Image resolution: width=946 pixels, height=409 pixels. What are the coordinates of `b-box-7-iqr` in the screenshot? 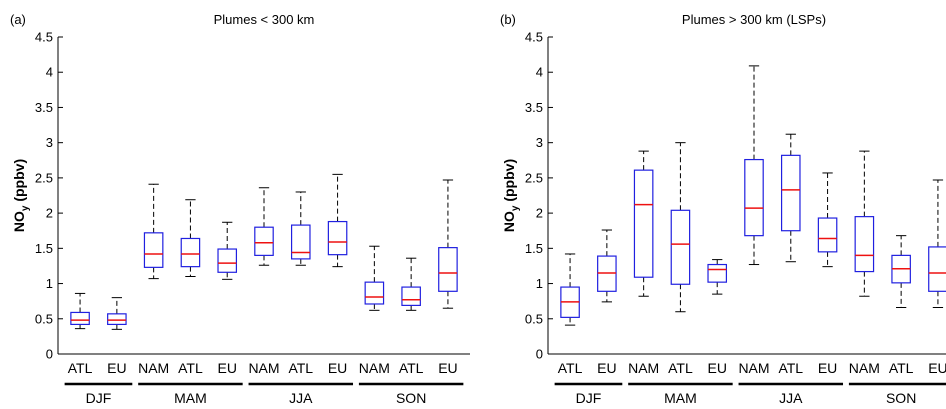 It's located at (827, 235).